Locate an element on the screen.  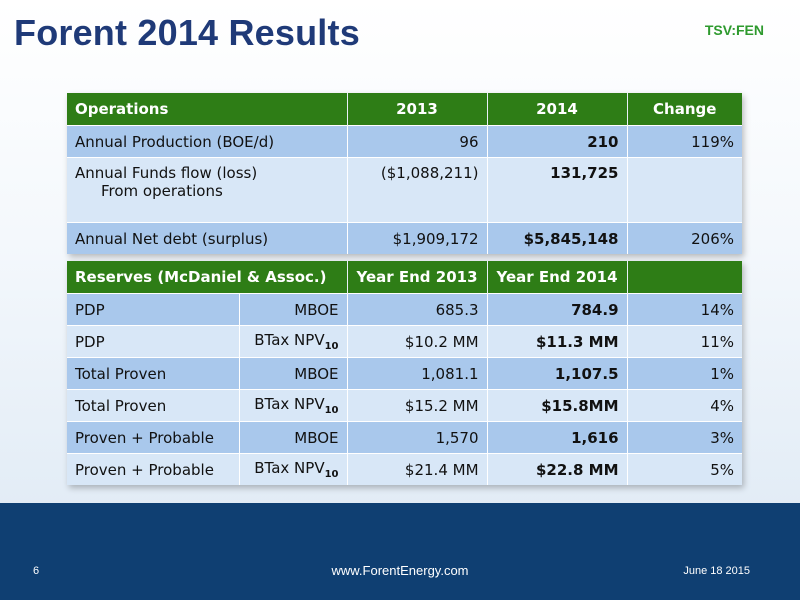
table-row: PDP MBOE 685.3 784.9 14% is located at coordinates (405, 309).